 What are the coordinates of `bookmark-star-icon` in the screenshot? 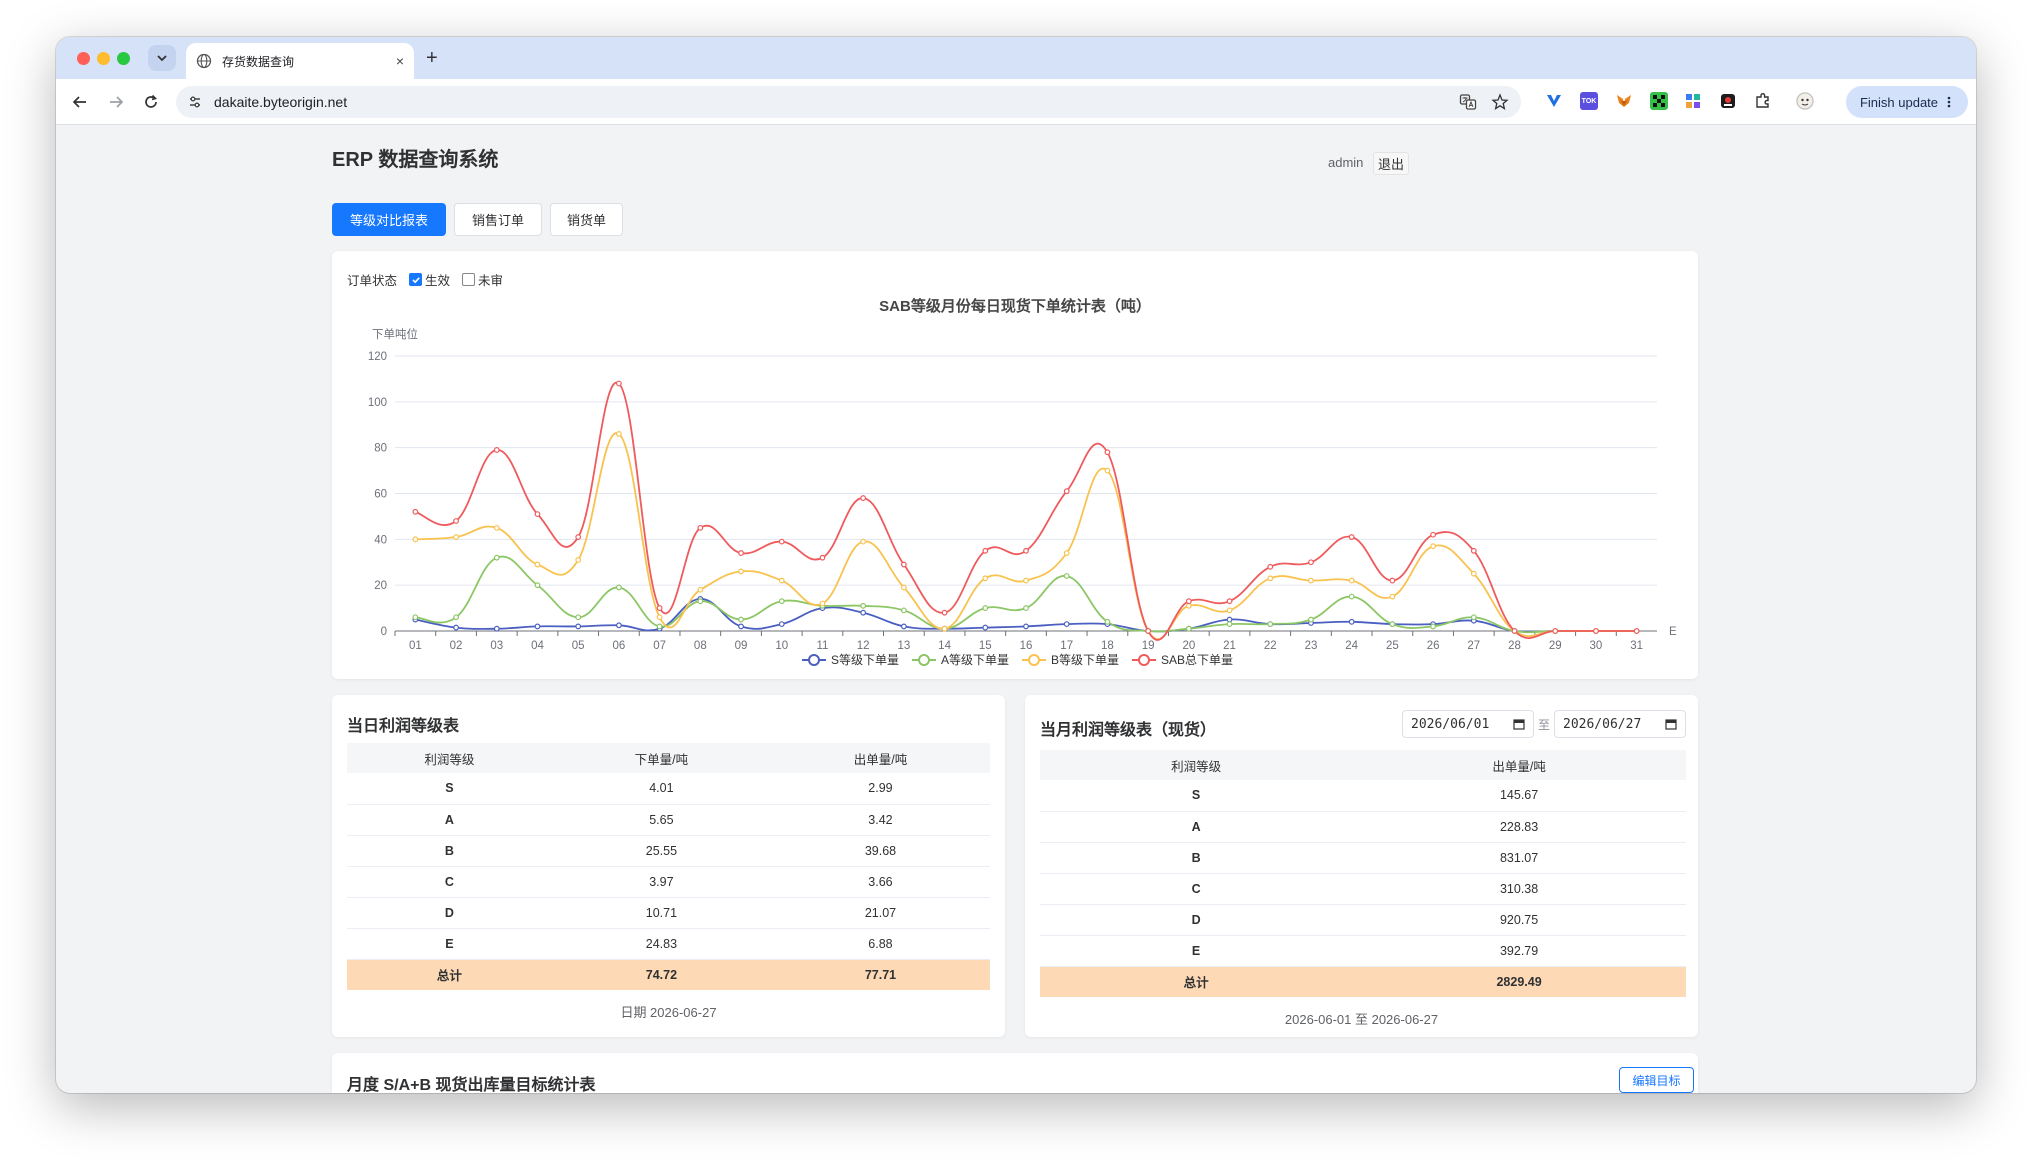 It's located at (1500, 102).